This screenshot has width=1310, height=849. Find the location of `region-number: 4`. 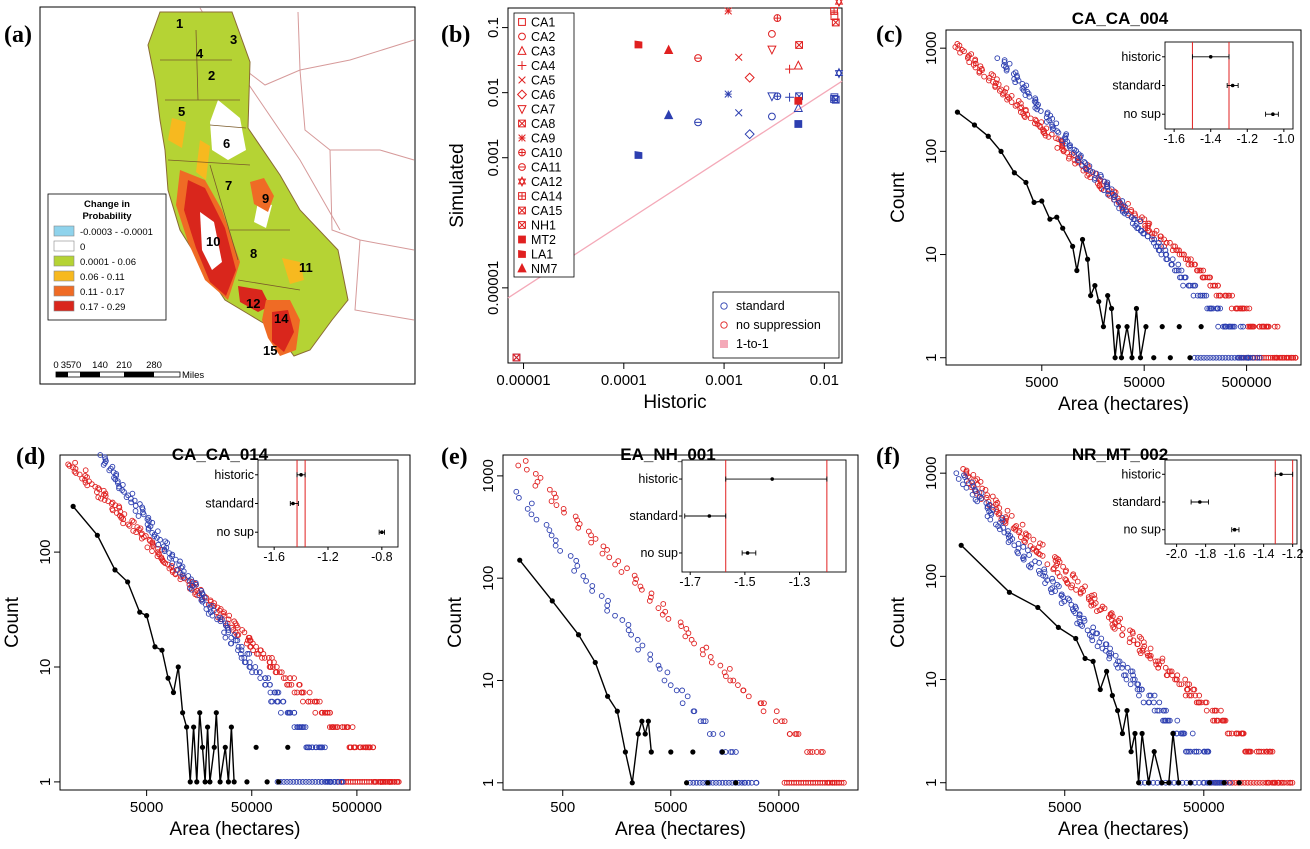

region-number: 4 is located at coordinates (200, 53).